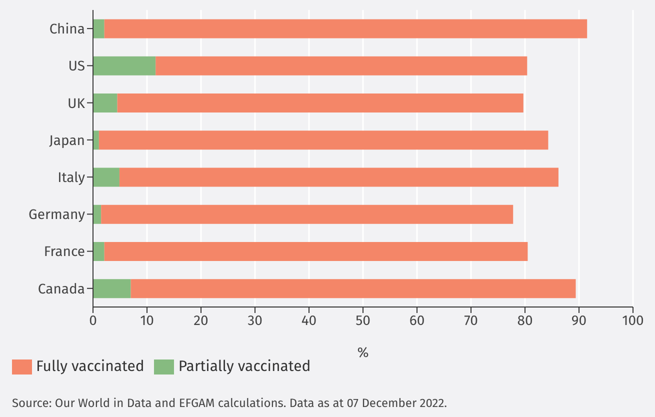 Image resolution: width=655 pixels, height=417 pixels. I want to click on y-tick-label: China, so click(67, 29).